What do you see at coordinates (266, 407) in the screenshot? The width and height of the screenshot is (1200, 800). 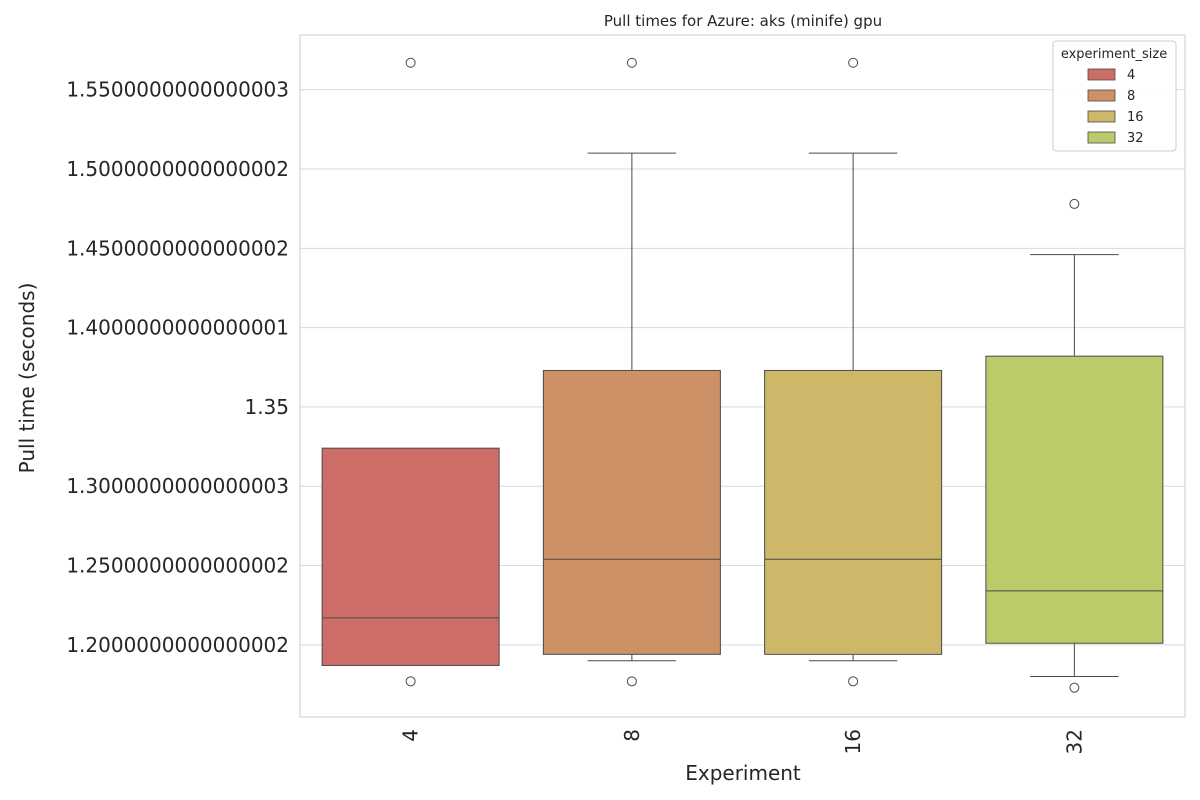 I see `y-tick-label: 1.35` at bounding box center [266, 407].